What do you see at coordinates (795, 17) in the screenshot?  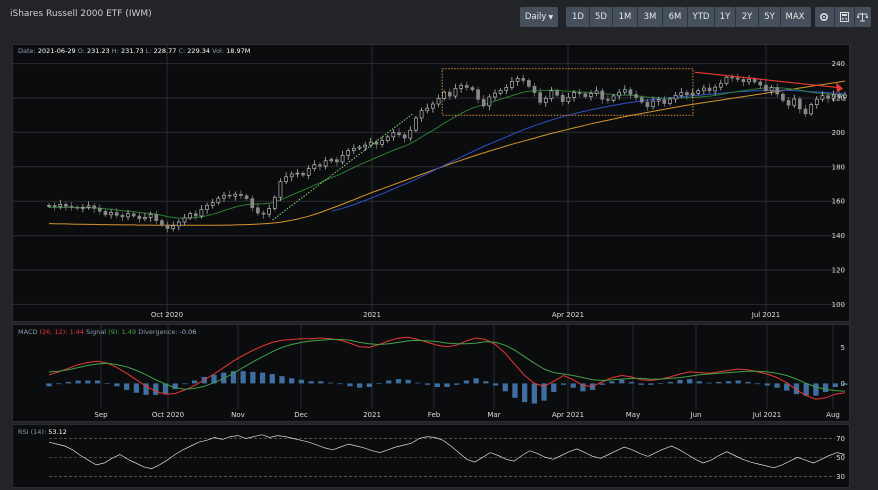 I see `range-button-max: MAX` at bounding box center [795, 17].